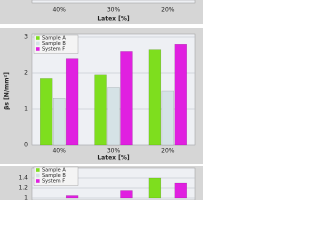 This screenshot has width=320, height=240. Describe the element at coordinates (7, 91) in the screenshot. I see `y-axis-label: βs [N/mm²]` at that location.